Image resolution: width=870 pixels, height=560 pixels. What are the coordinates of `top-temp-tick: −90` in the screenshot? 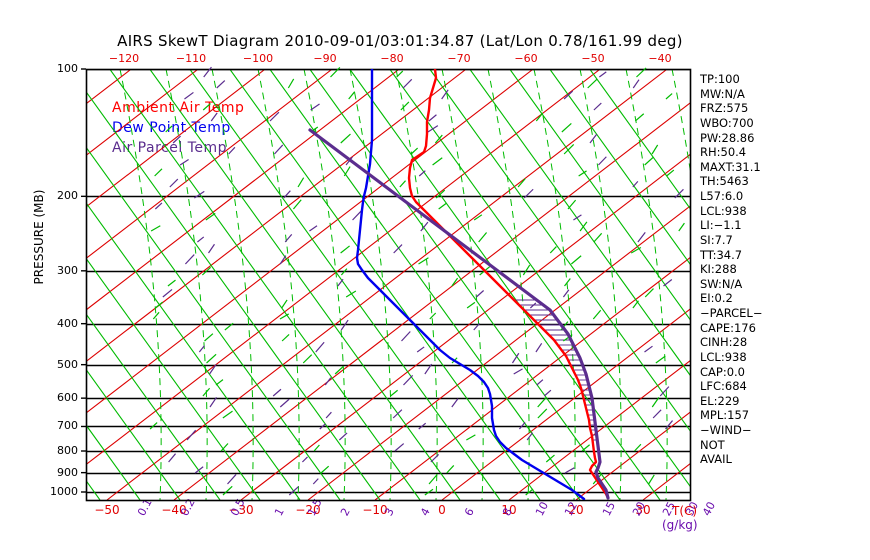 It's located at (325, 58).